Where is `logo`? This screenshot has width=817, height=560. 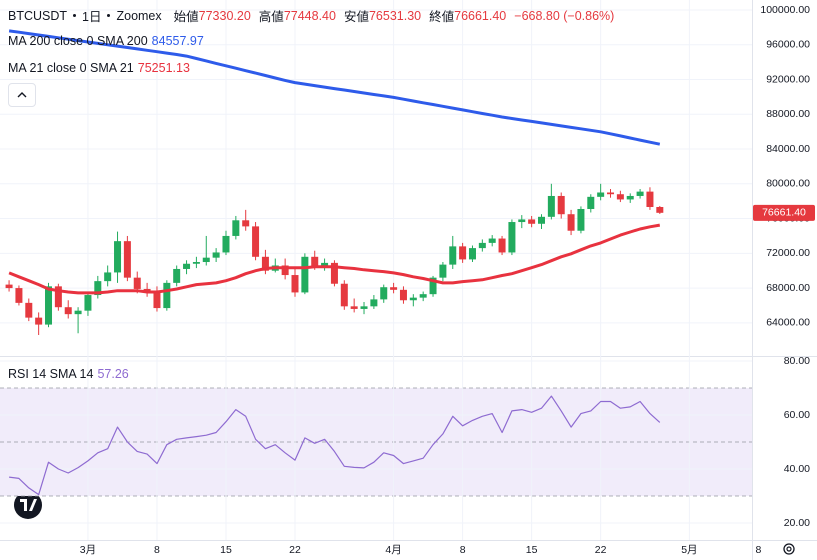
logo is located at coordinates (28, 505).